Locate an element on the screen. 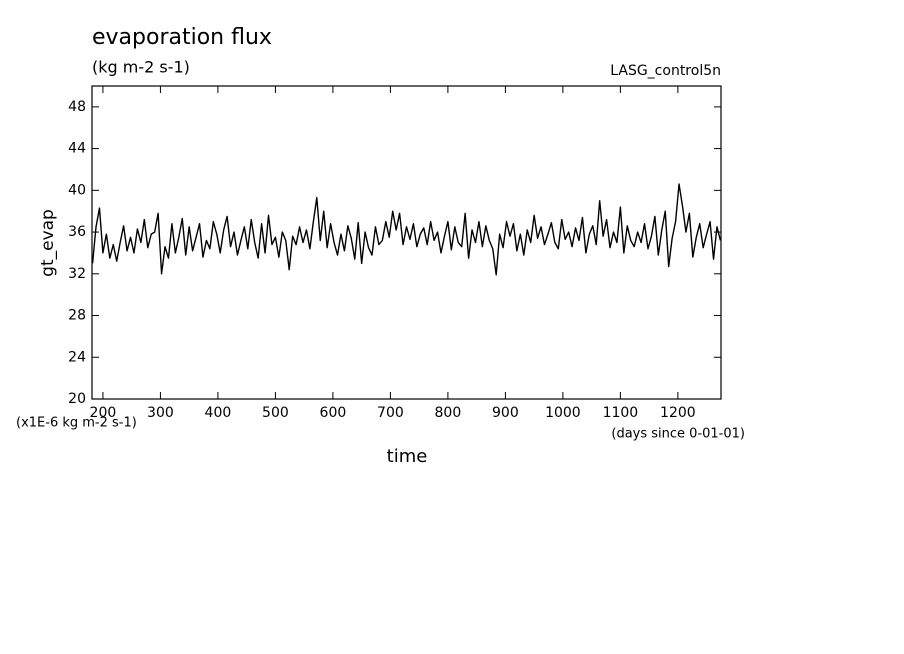 Image resolution: width=904 pixels, height=654 pixels. y-units: (x1E-6 kg m-2 s-1) is located at coordinates (76, 423).